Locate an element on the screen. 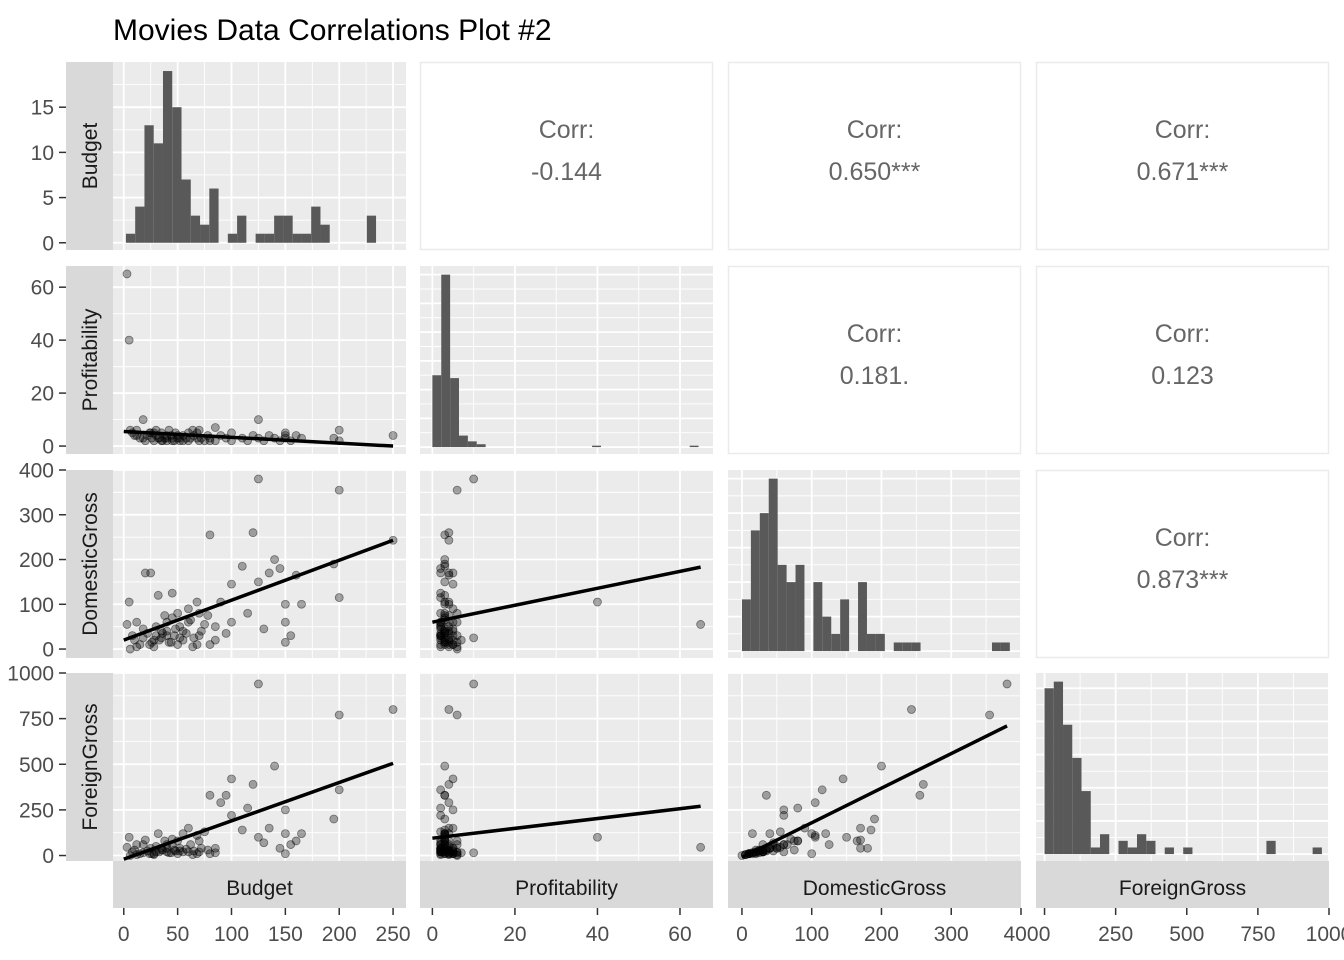  panel-profitability-foreigngross: Corr: 0.123 is located at coordinates (1182, 360).